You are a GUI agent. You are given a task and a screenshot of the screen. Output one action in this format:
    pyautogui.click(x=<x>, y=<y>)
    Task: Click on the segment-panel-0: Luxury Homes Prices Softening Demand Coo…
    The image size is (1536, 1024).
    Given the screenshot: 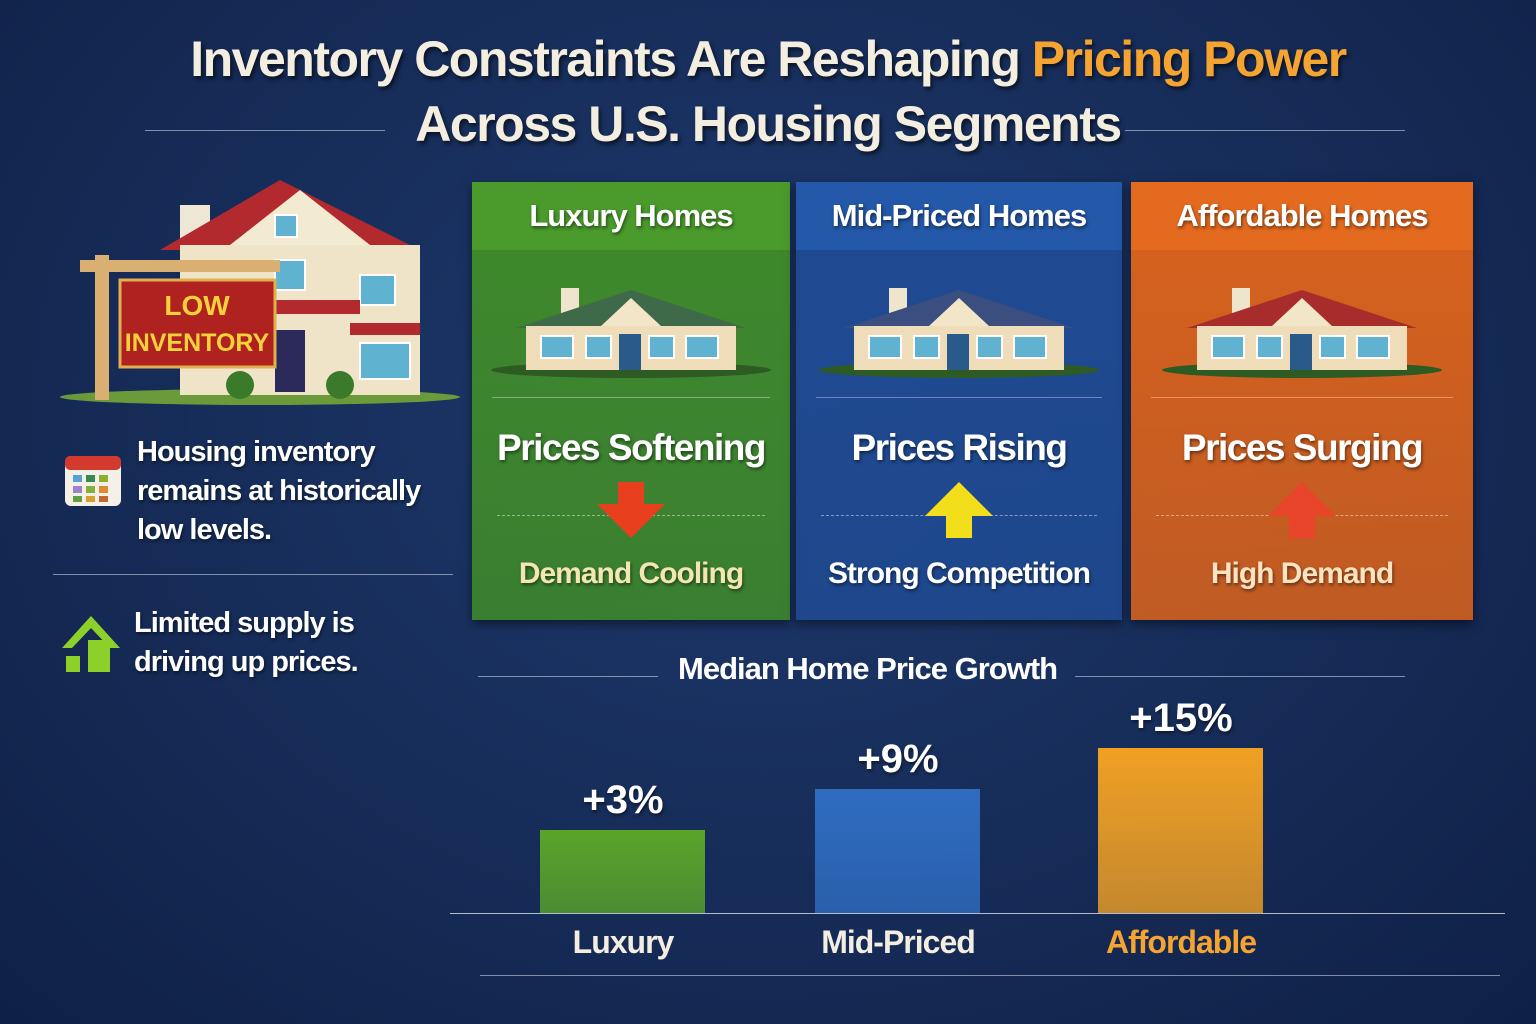 What is the action you would take?
    pyautogui.click(x=631, y=401)
    